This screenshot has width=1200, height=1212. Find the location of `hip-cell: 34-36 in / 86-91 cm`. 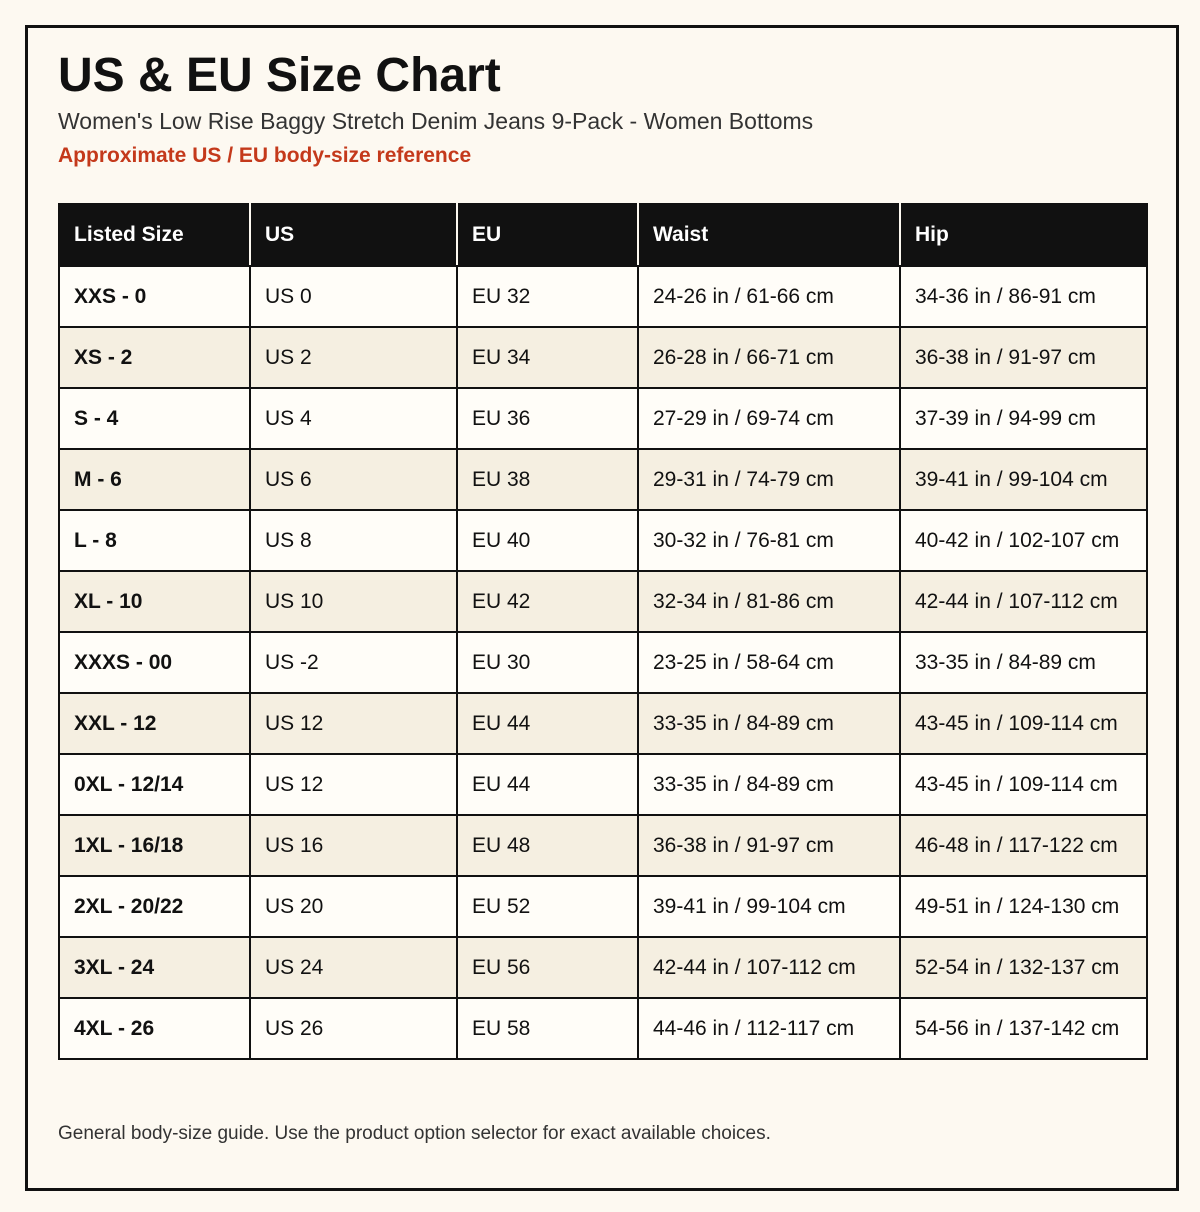

hip-cell: 34-36 in / 86-91 cm is located at coordinates (1023, 296).